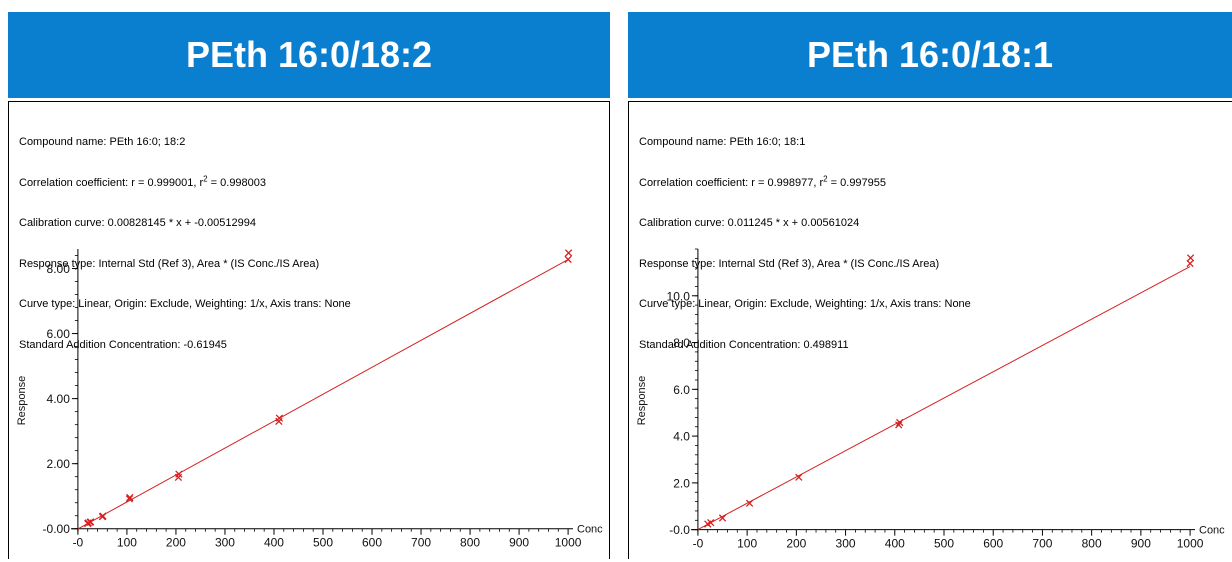 The width and height of the screenshot is (1232, 562). What do you see at coordinates (679, 530) in the screenshot?
I see `y-tick-label: -0.0` at bounding box center [679, 530].